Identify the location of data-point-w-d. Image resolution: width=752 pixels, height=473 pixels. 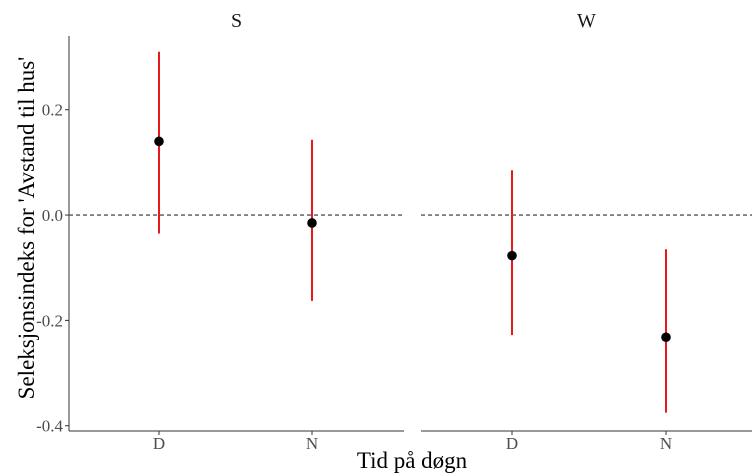
(512, 255).